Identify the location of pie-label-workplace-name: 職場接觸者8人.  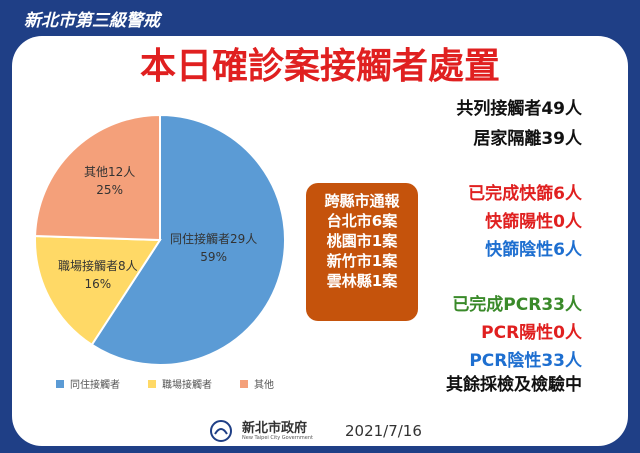
(98, 266).